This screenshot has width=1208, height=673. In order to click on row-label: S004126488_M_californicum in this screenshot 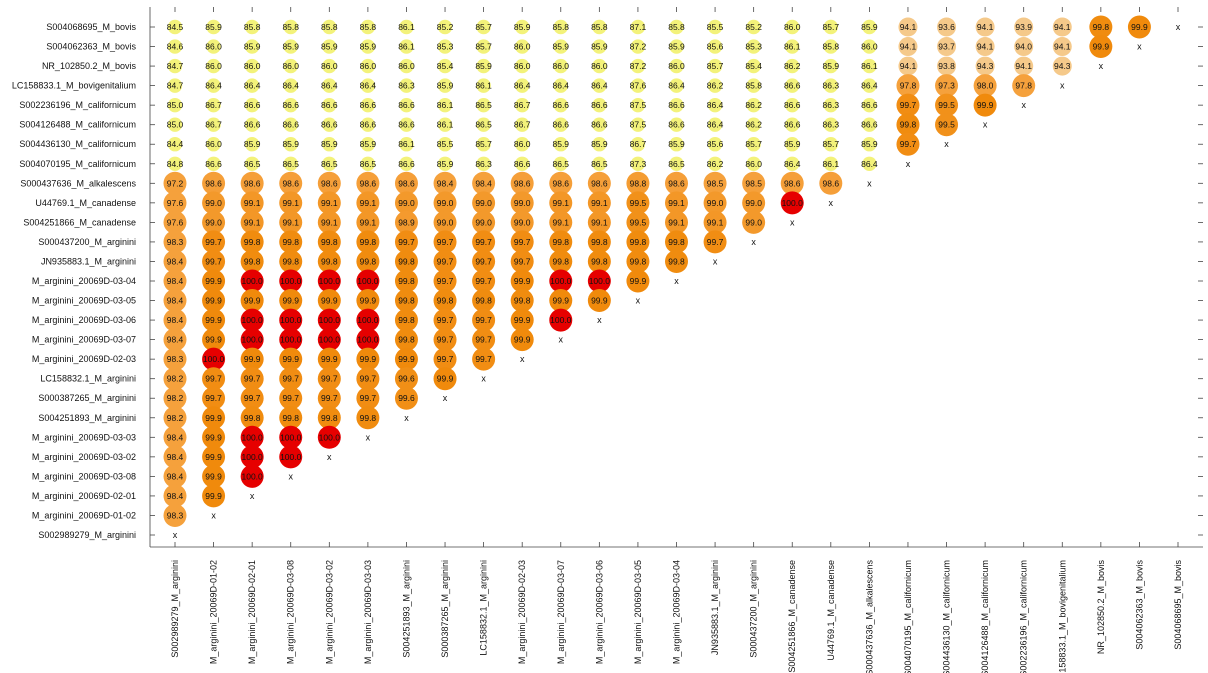, I will do `click(77, 125)`.